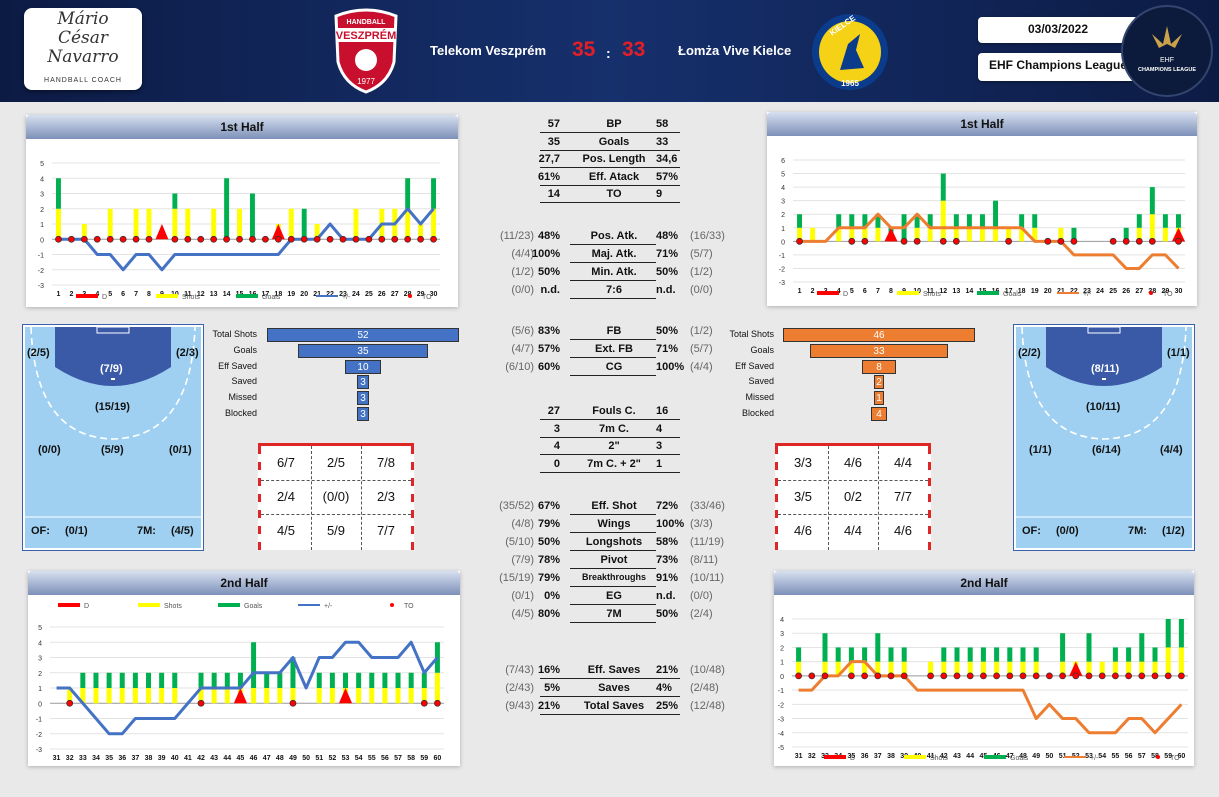 The image size is (1219, 797). Describe the element at coordinates (667, 706) in the screenshot. I see `stat-away-value: 25%` at that location.